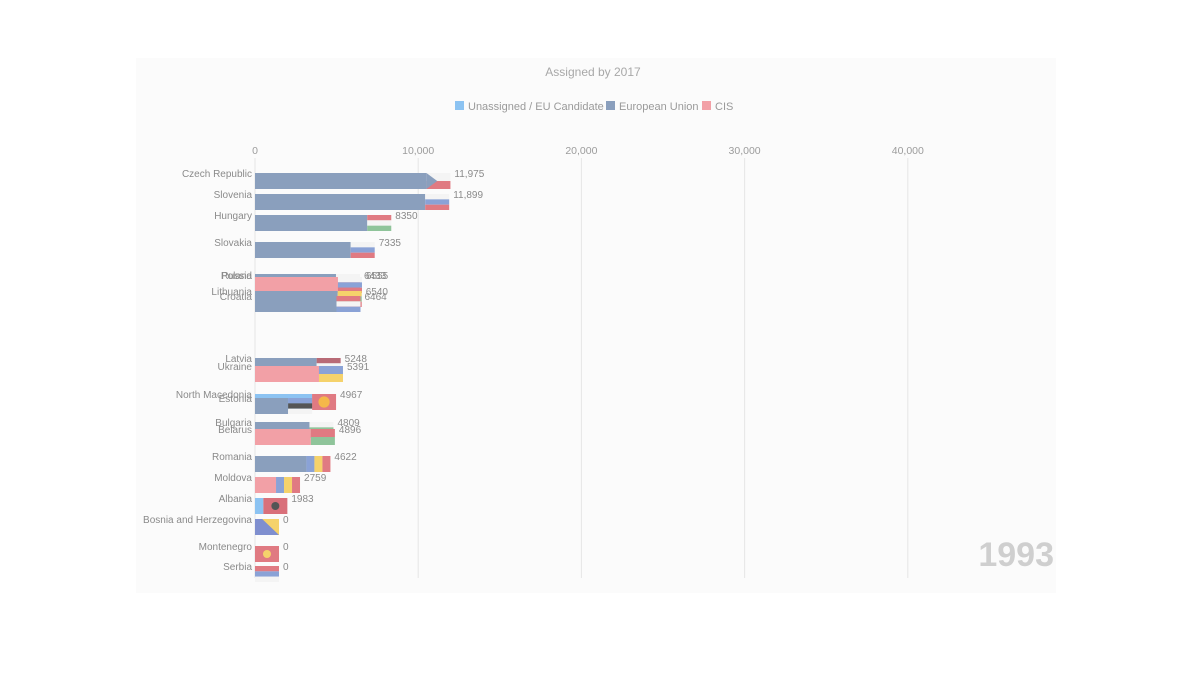 The height and width of the screenshot is (675, 1200). What do you see at coordinates (217, 174) in the screenshot?
I see `category-label: Czech Republic` at bounding box center [217, 174].